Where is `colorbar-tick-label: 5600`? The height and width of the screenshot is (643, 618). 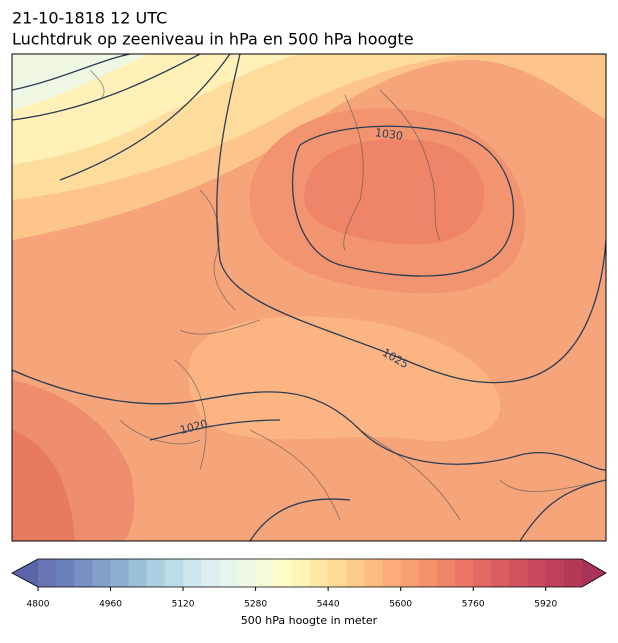 colorbar-tick-label: 5600 is located at coordinates (400, 605).